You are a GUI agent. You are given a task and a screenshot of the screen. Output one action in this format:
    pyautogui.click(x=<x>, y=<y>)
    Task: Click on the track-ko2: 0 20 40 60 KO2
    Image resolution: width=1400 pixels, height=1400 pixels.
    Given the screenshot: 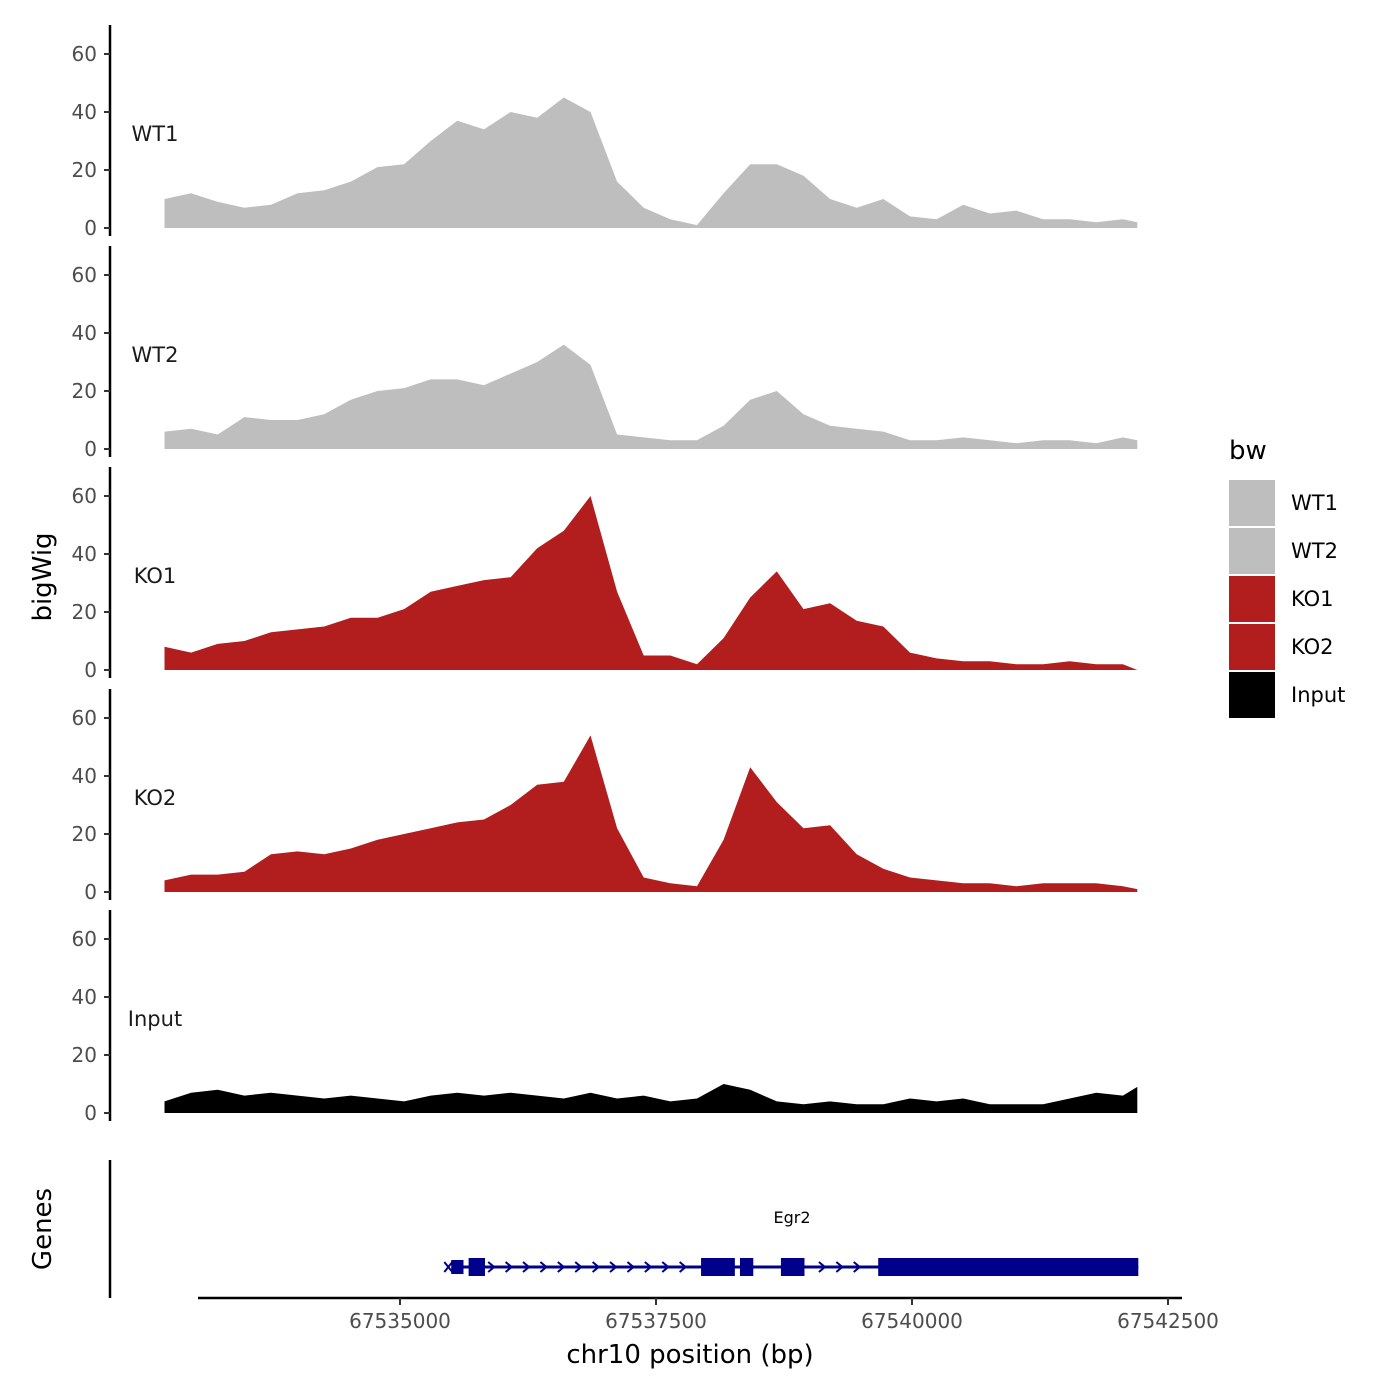 What is the action you would take?
    pyautogui.click(x=605, y=796)
    